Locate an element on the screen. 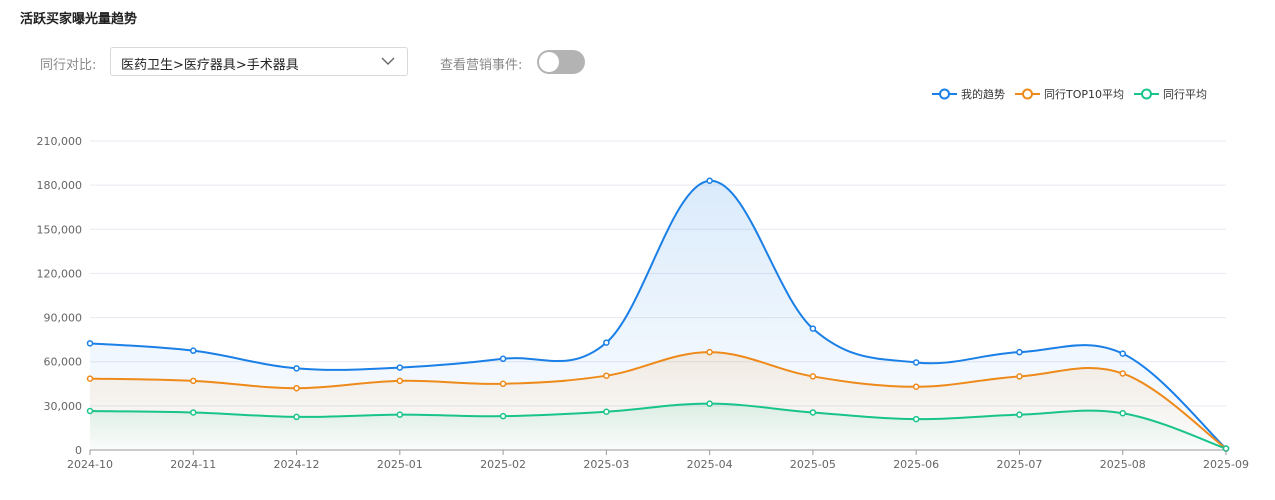 The image size is (1275, 500). panel-title: 活跃买家曝光量趋势 is located at coordinates (79, 19).